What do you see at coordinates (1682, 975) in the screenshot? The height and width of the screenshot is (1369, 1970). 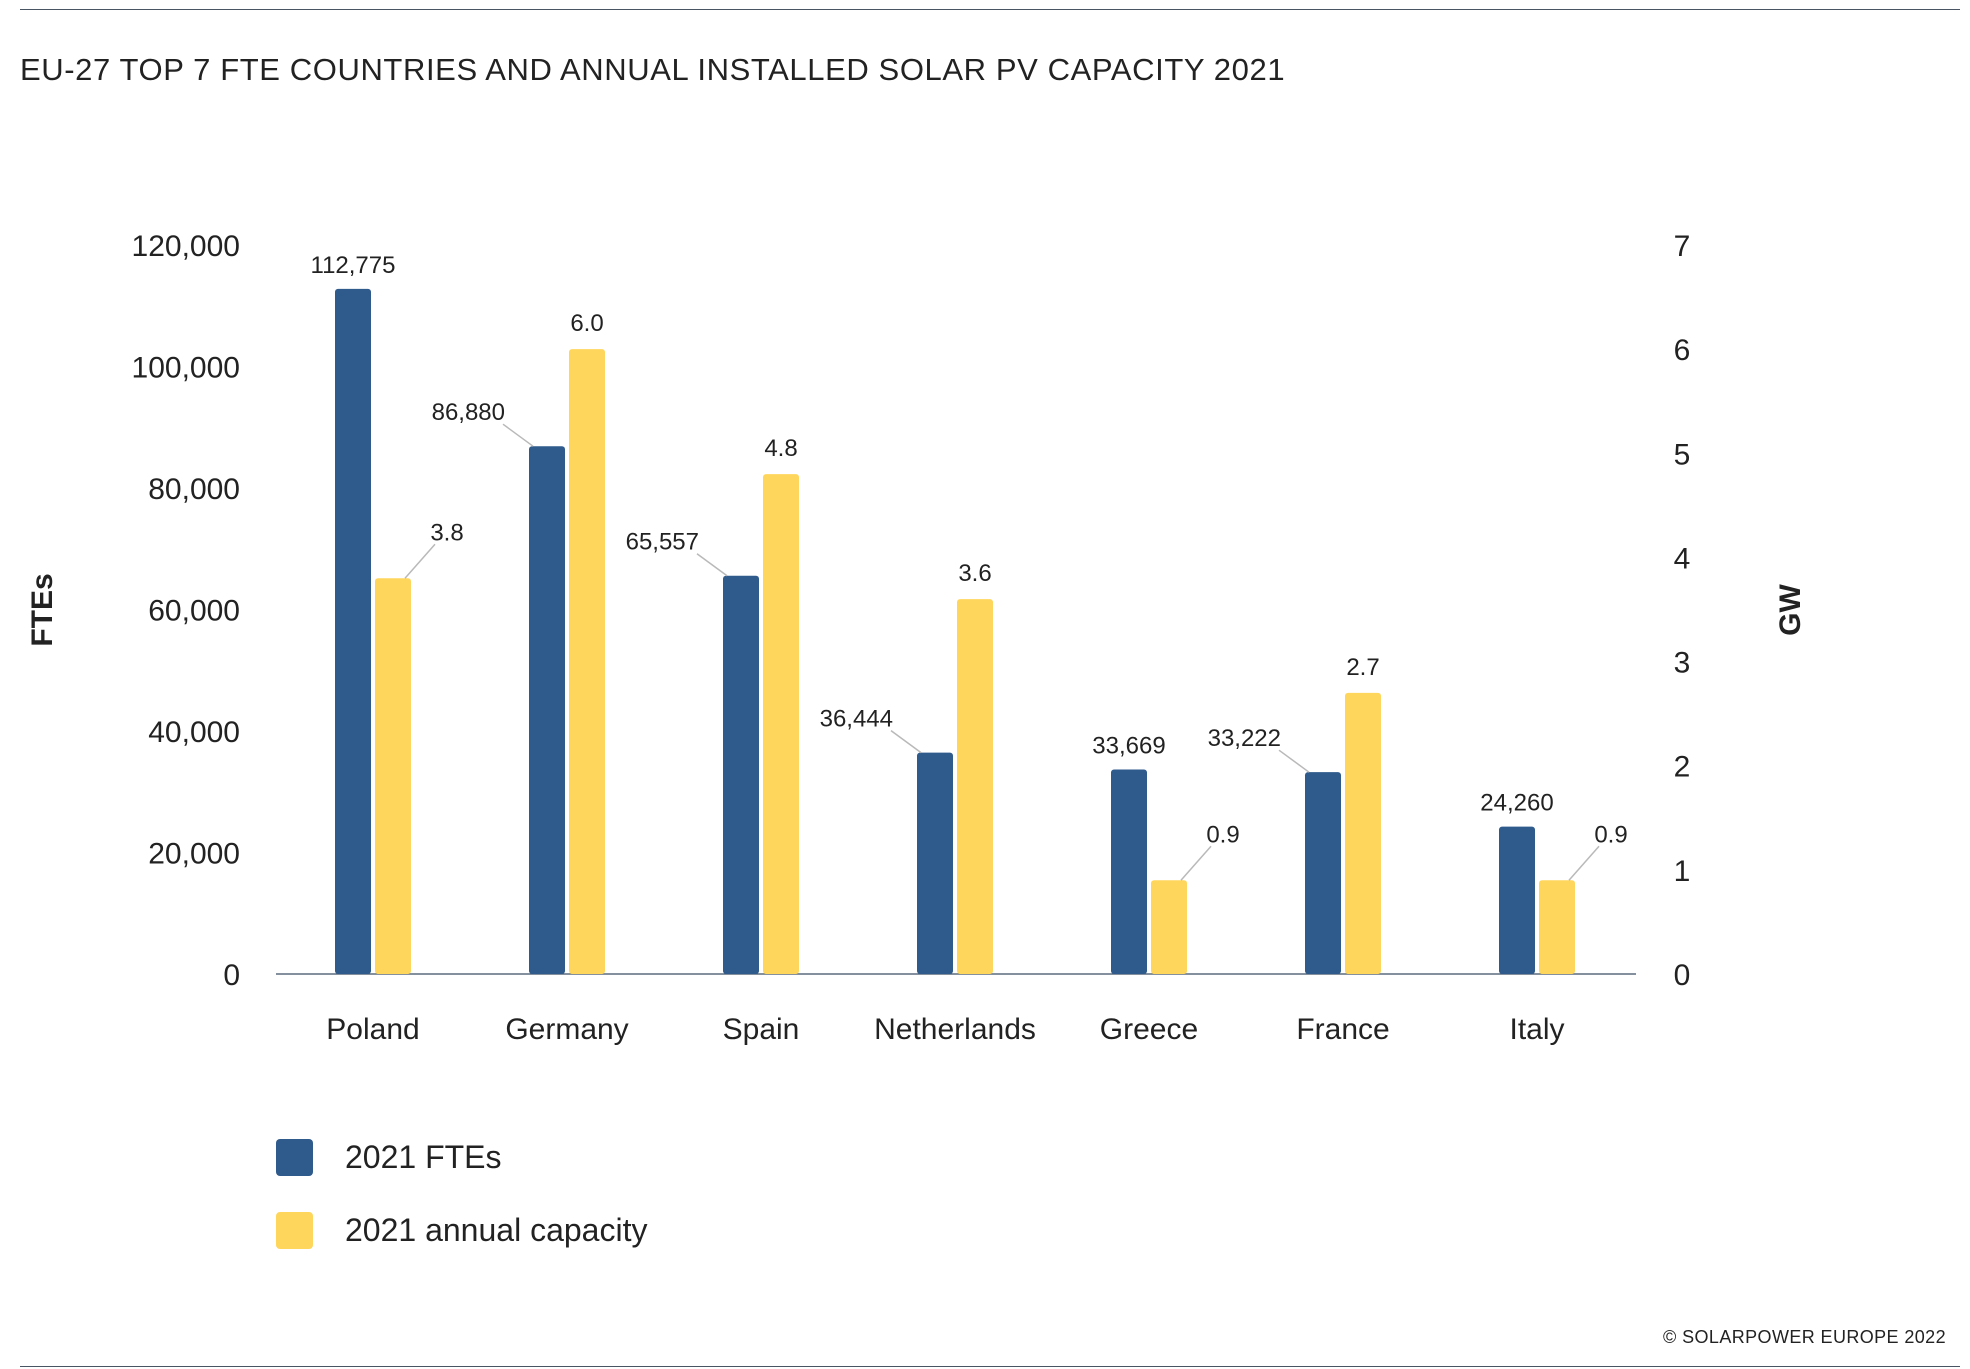 I see `y2-tick-label: 0` at bounding box center [1682, 975].